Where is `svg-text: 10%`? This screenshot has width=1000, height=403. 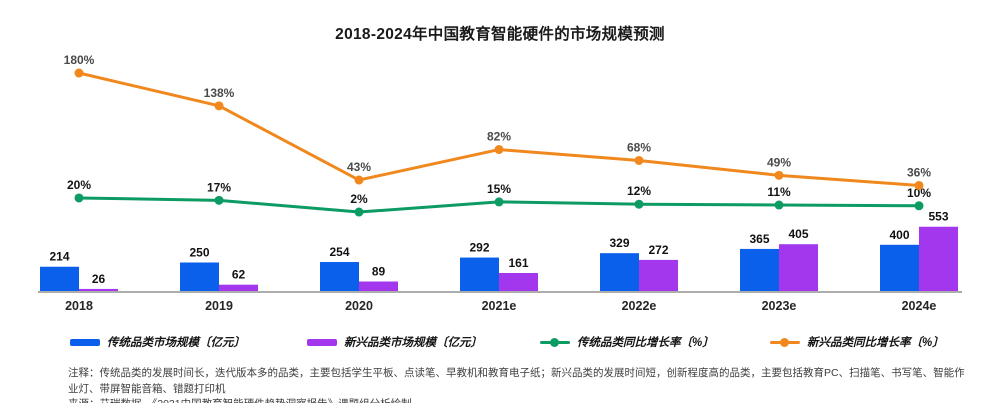
svg-text: 10% is located at coordinates (919, 193).